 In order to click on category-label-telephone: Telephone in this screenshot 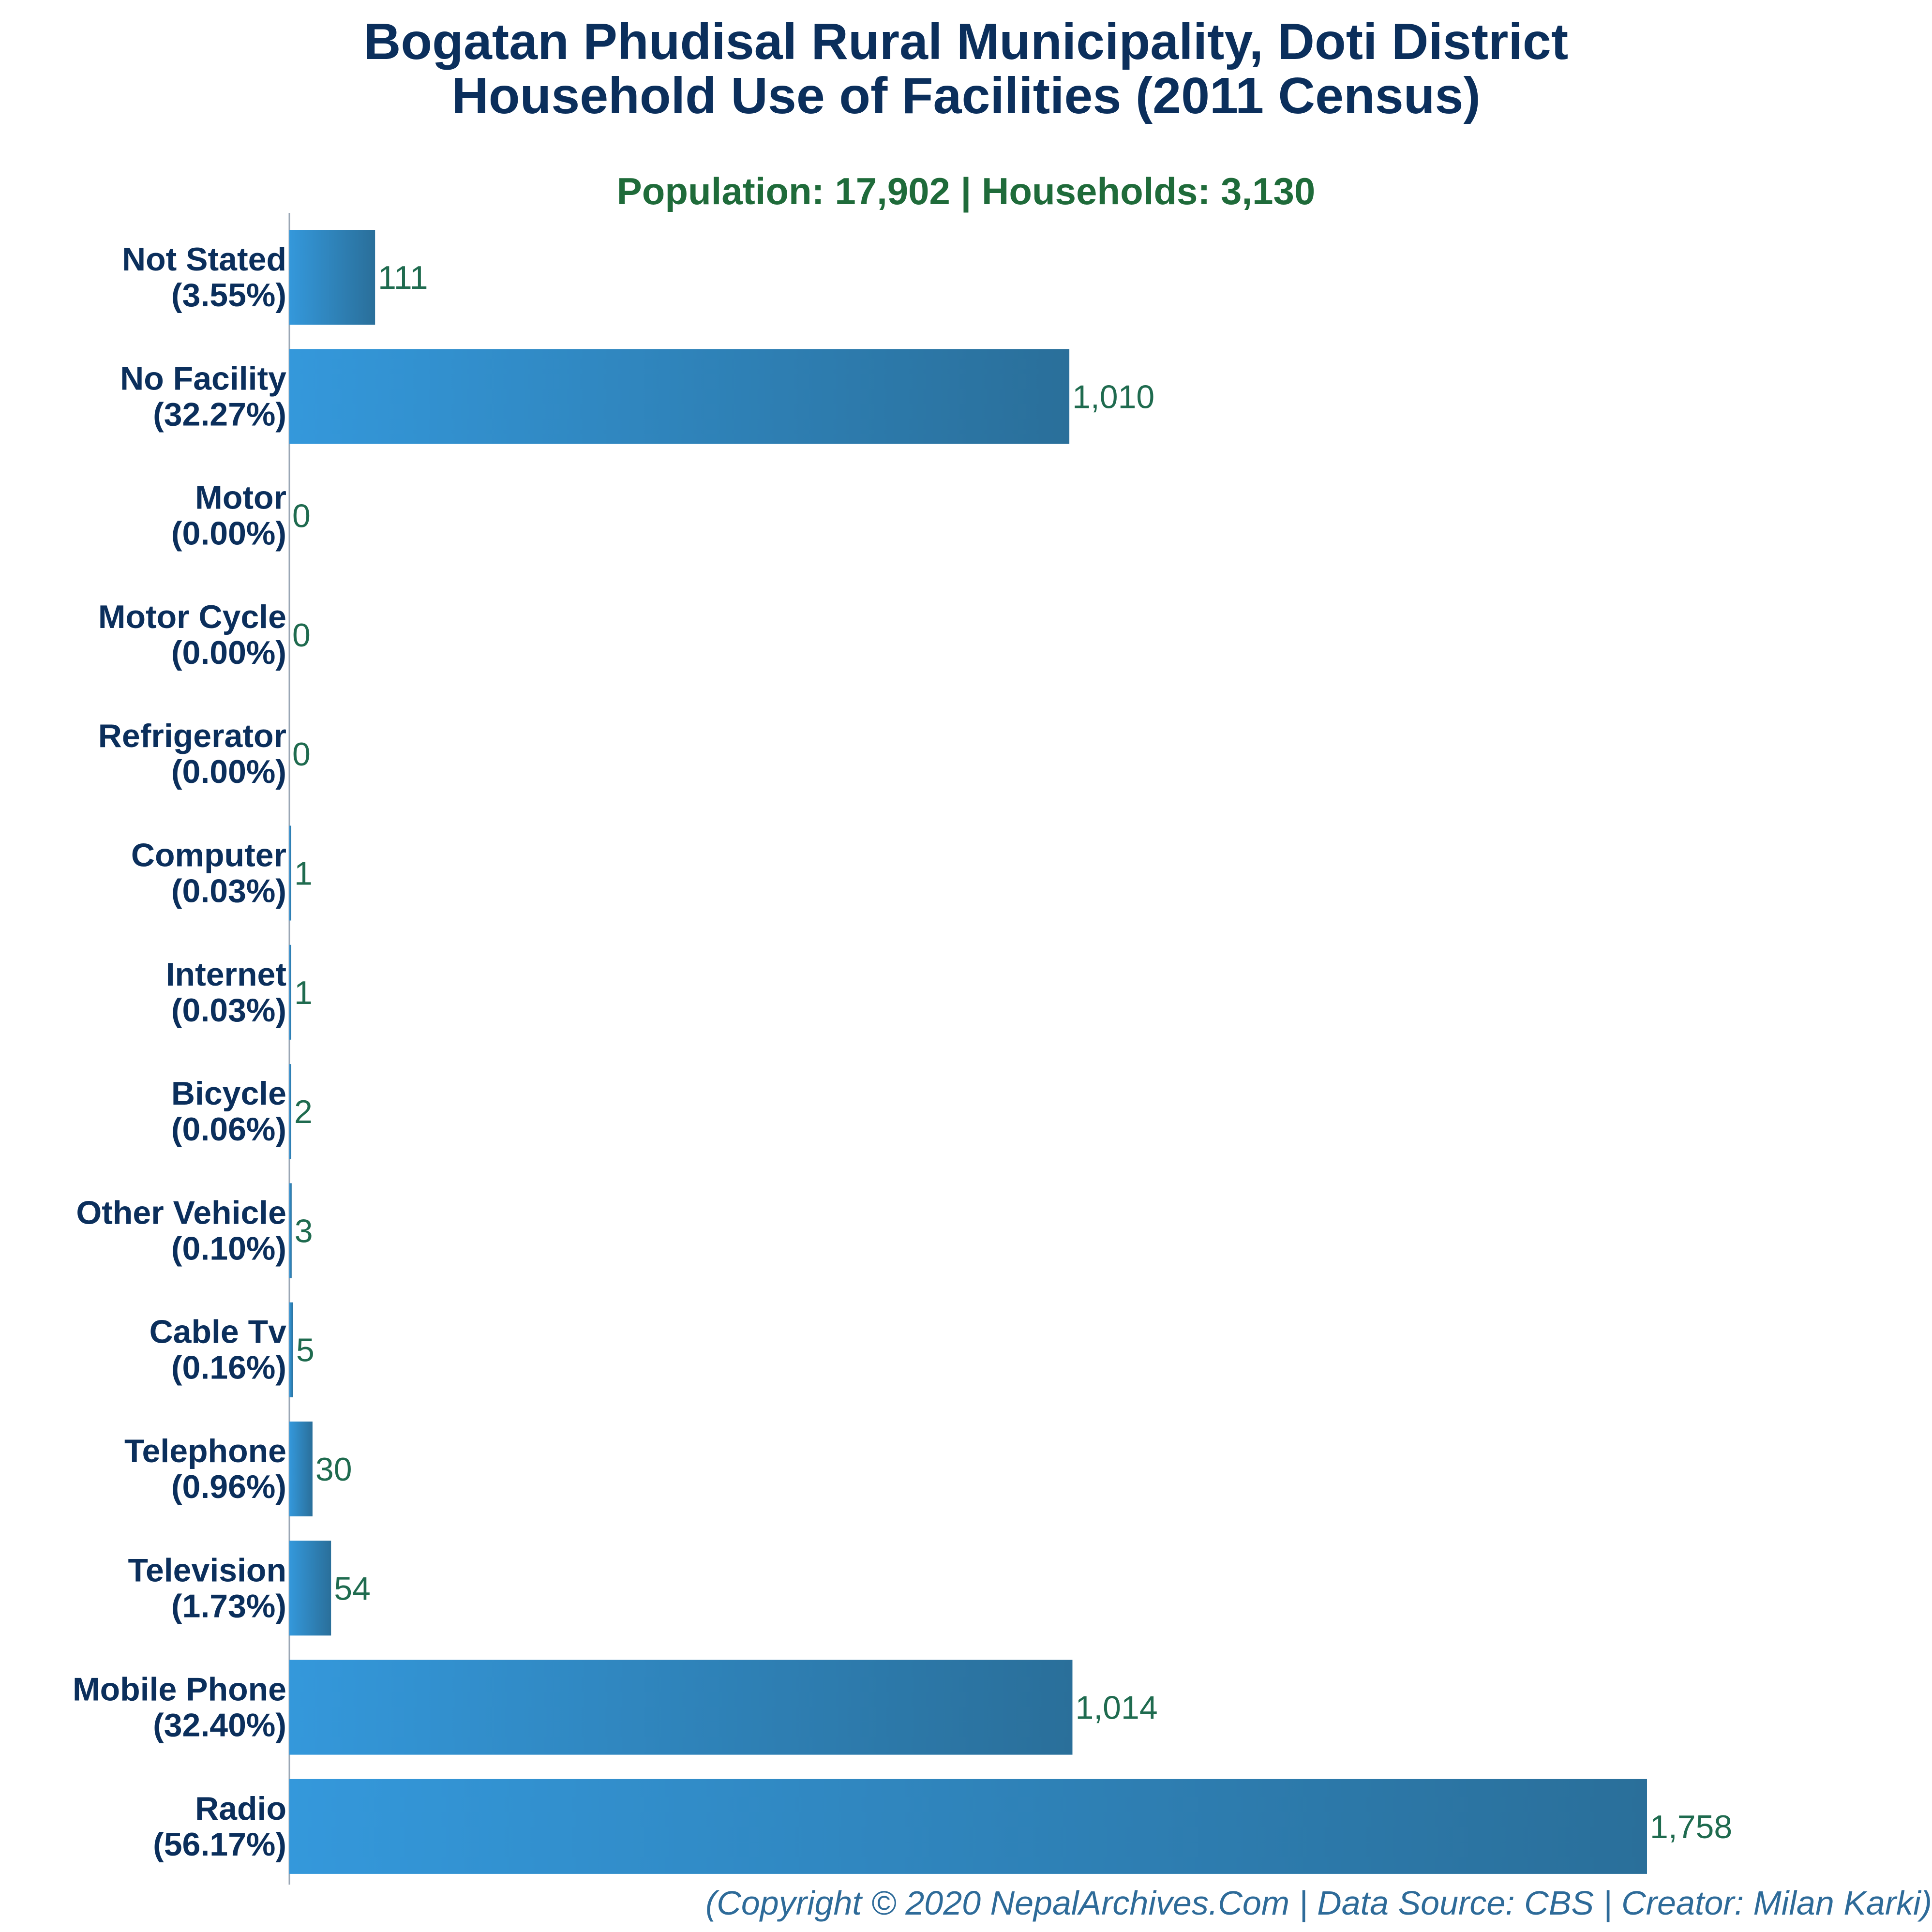, I will do `click(205, 1451)`.